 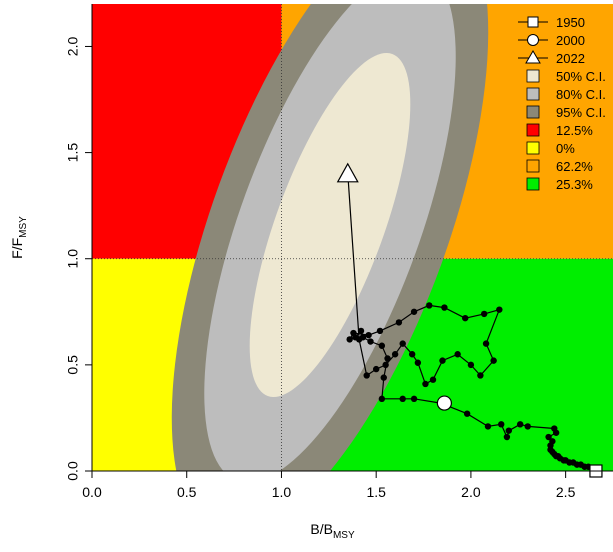 What do you see at coordinates (347, 172) in the screenshot?
I see `marker-2022` at bounding box center [347, 172].